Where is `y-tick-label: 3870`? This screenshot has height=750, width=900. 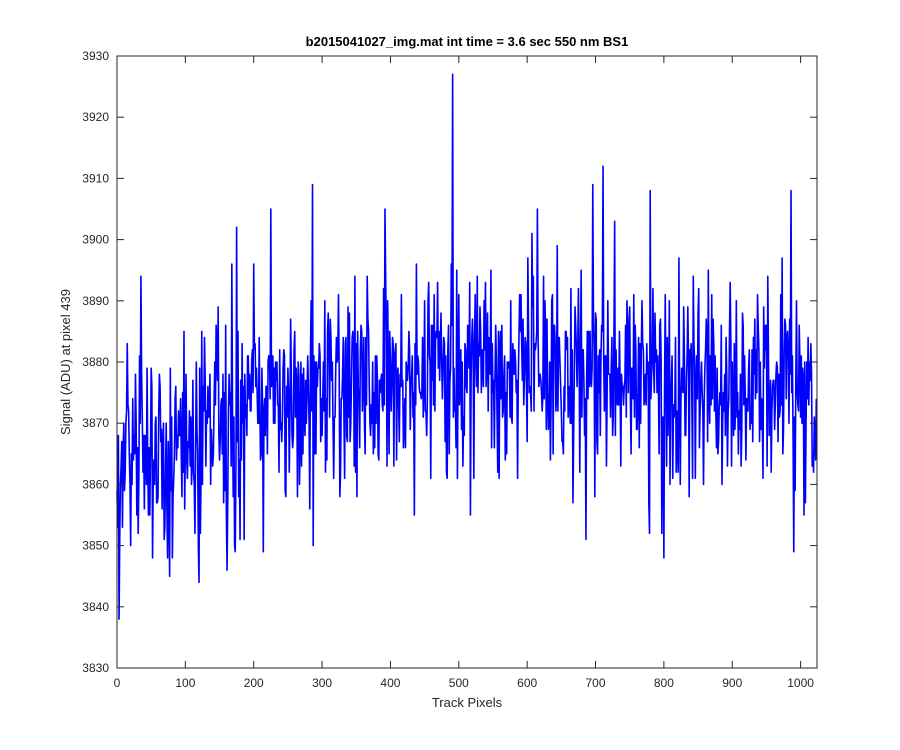 y-tick-label: 3870 is located at coordinates (95, 423).